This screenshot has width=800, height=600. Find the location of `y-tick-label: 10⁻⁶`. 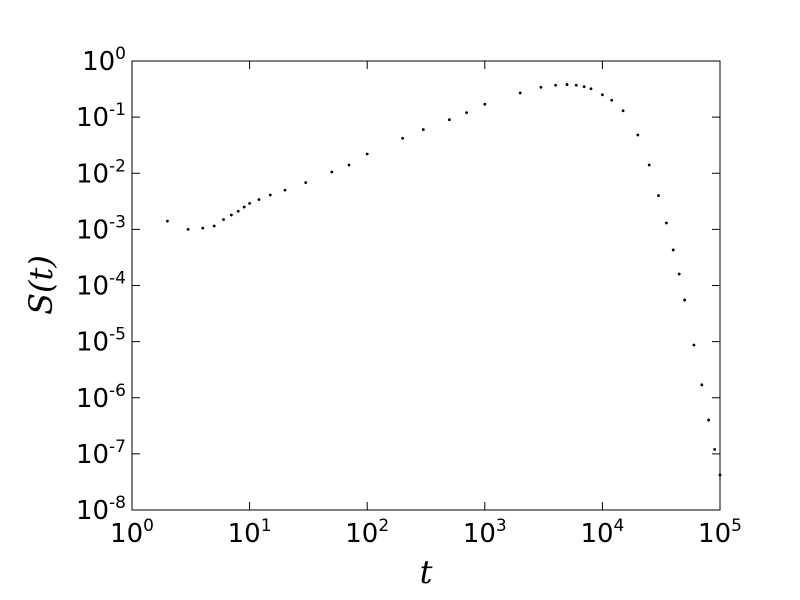

y-tick-label: 10⁻⁶ is located at coordinates (101, 397).